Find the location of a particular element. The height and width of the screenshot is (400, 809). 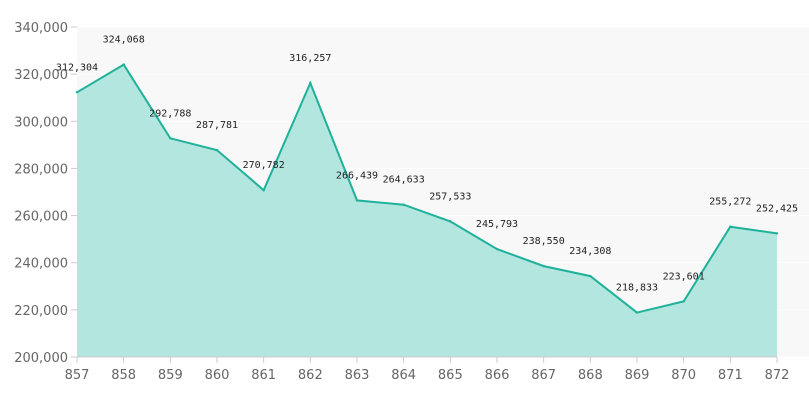

y-tick-label: 240,000 is located at coordinates (41, 264).